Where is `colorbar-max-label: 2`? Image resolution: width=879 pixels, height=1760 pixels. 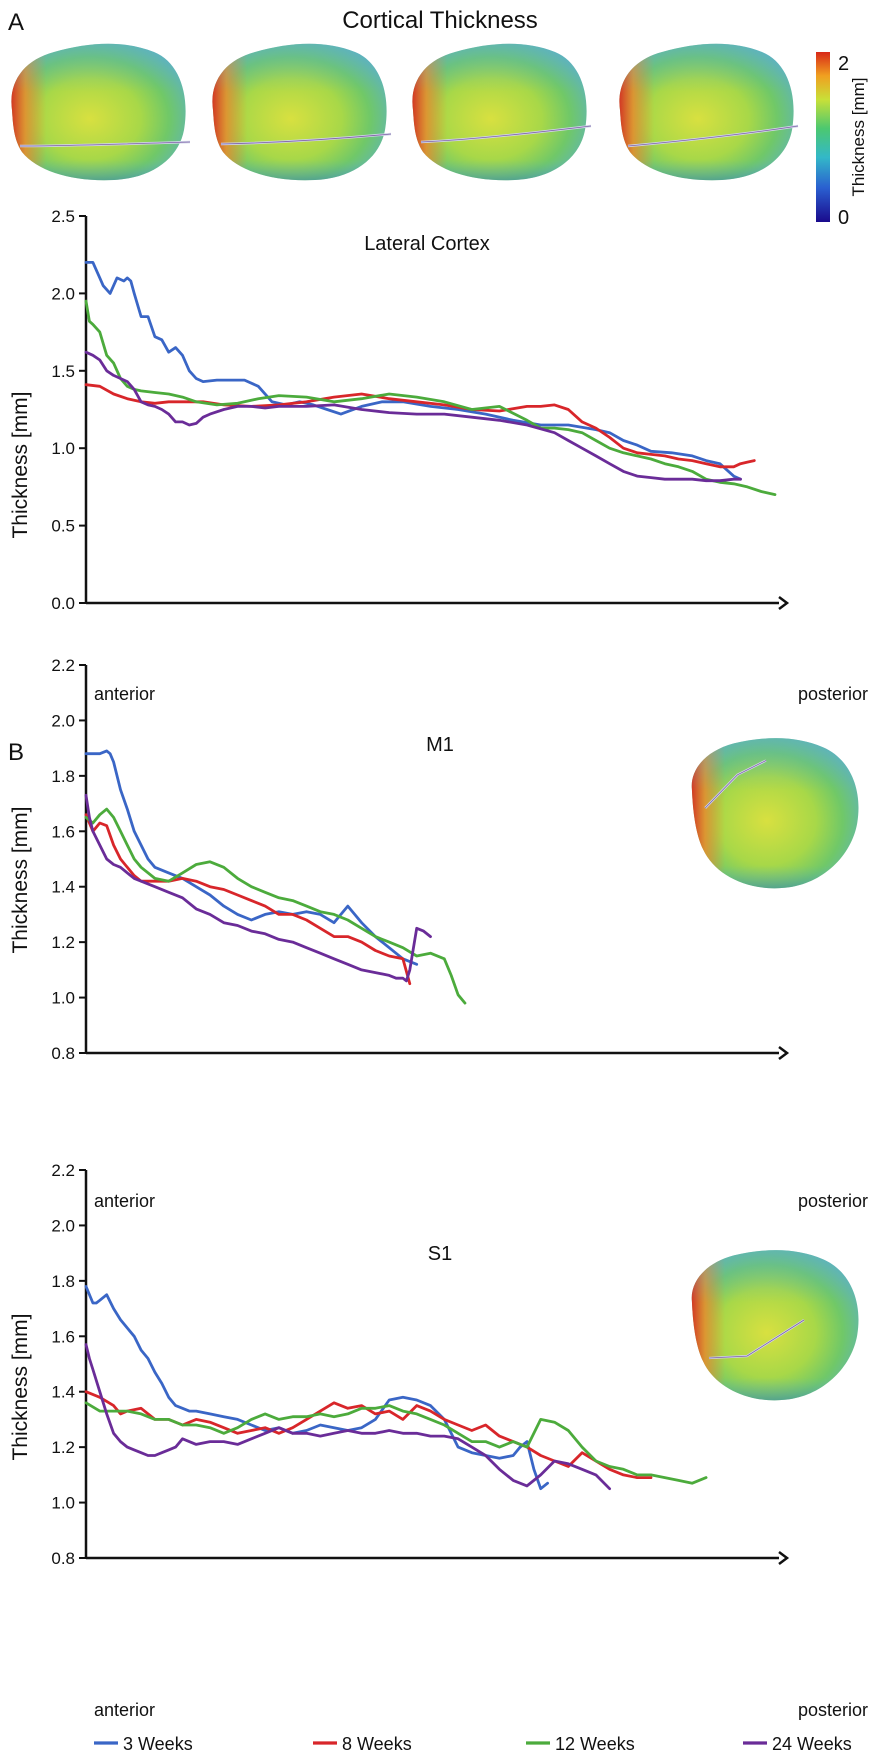
colorbar-max-label: 2 is located at coordinates (843, 64).